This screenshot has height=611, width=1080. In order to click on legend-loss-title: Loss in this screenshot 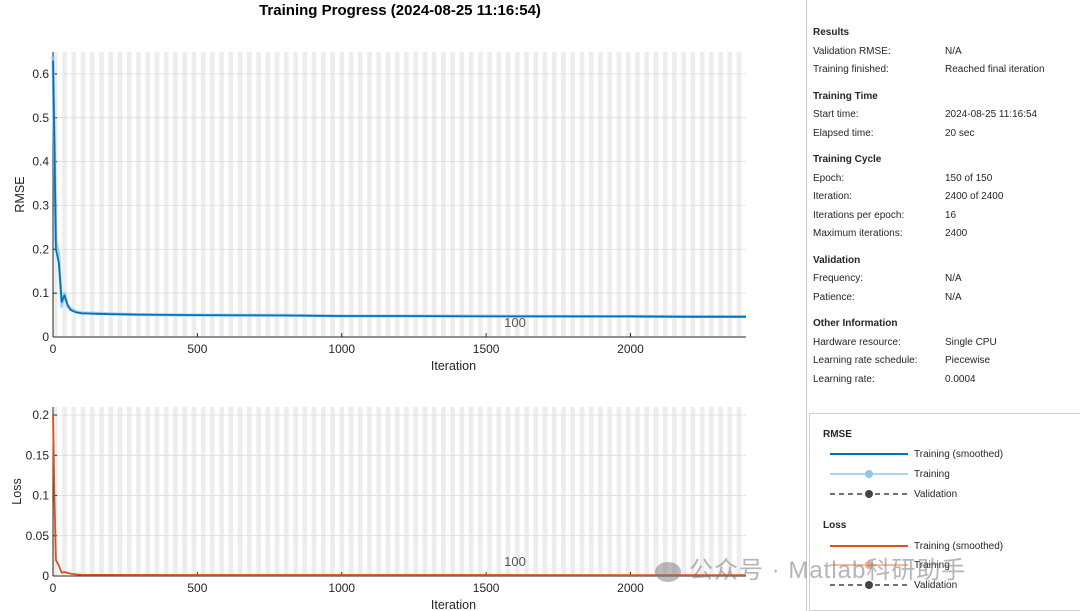, I will do `click(835, 525)`.